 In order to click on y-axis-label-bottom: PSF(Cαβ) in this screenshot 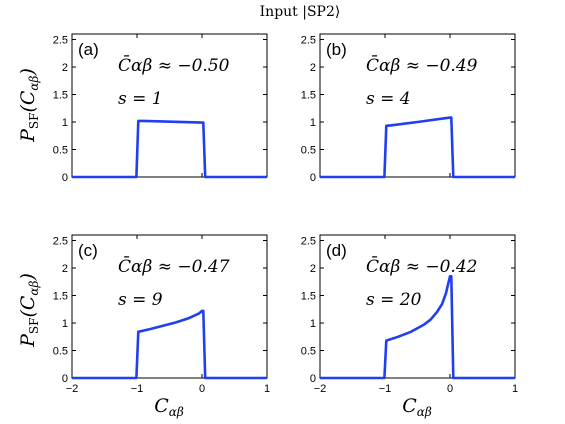, I will do `click(29, 310)`.